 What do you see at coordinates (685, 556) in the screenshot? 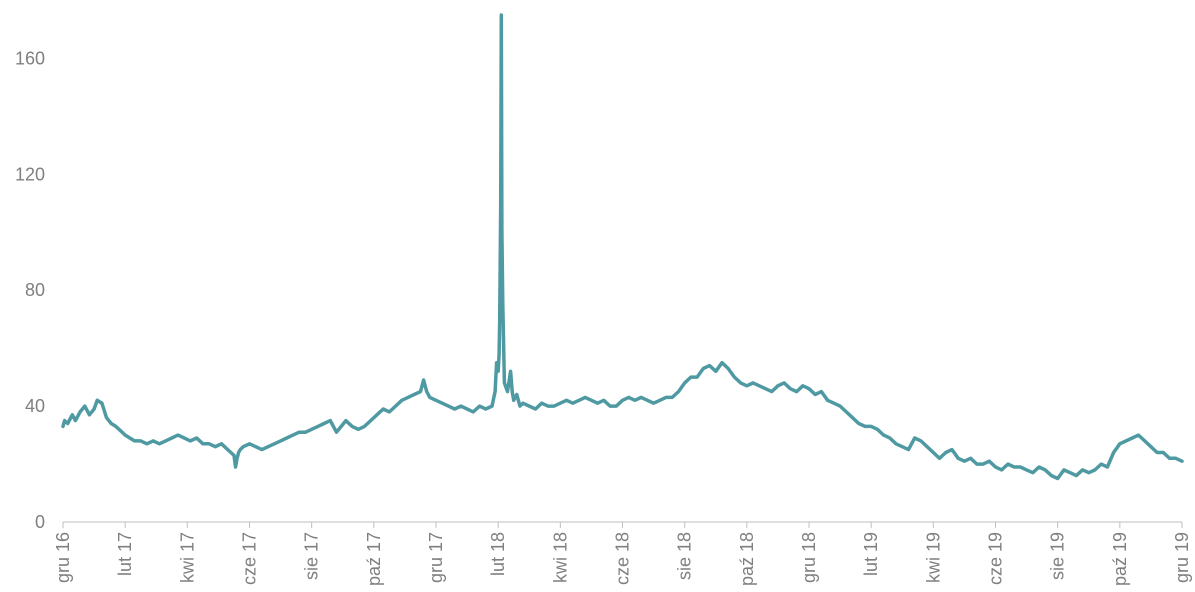
I see `x-tick-label: sie 18` at bounding box center [685, 556].